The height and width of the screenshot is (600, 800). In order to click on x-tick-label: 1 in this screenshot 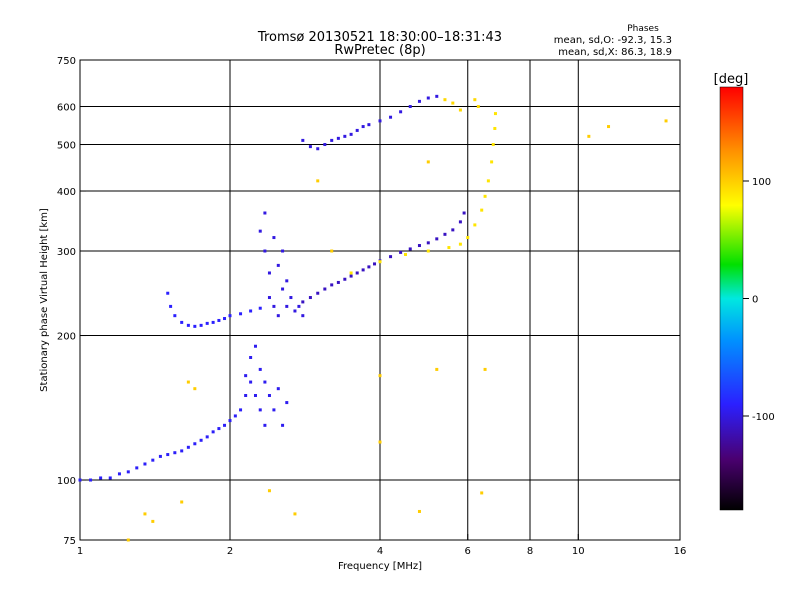, I will do `click(80, 551)`.